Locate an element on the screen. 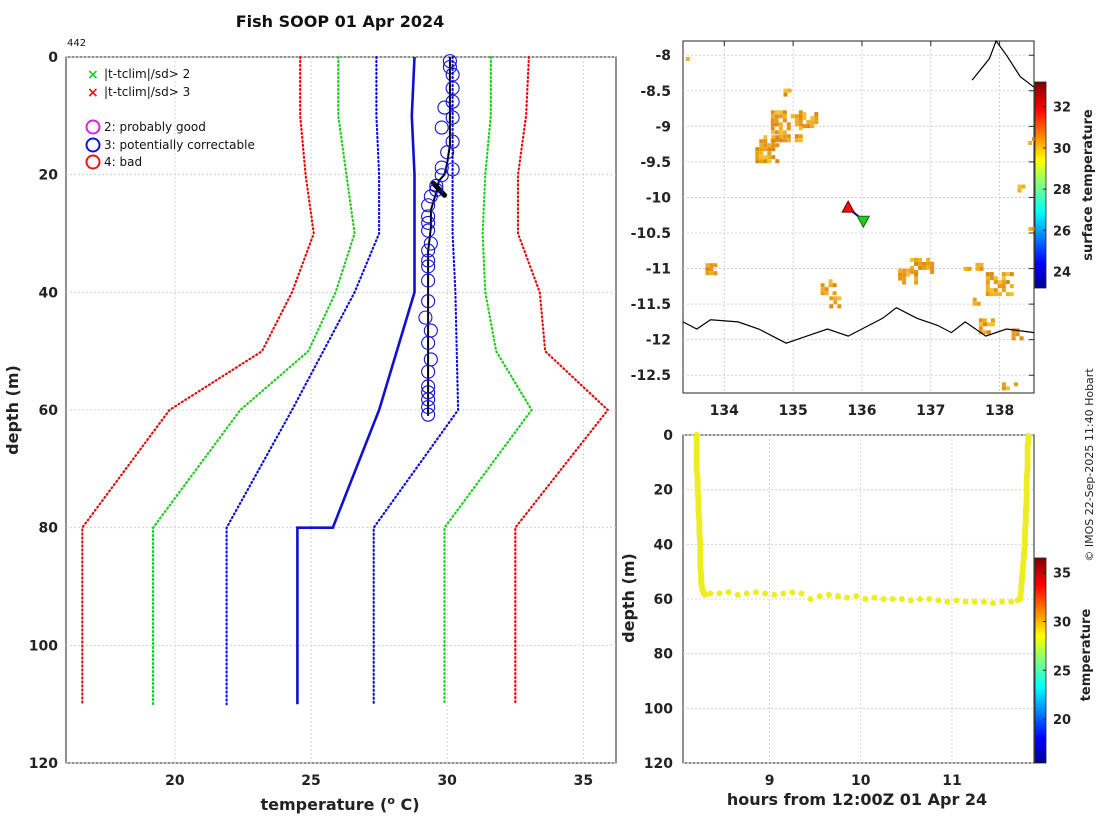  section-colorbar-tick-label: 30 is located at coordinates (1062, 622).